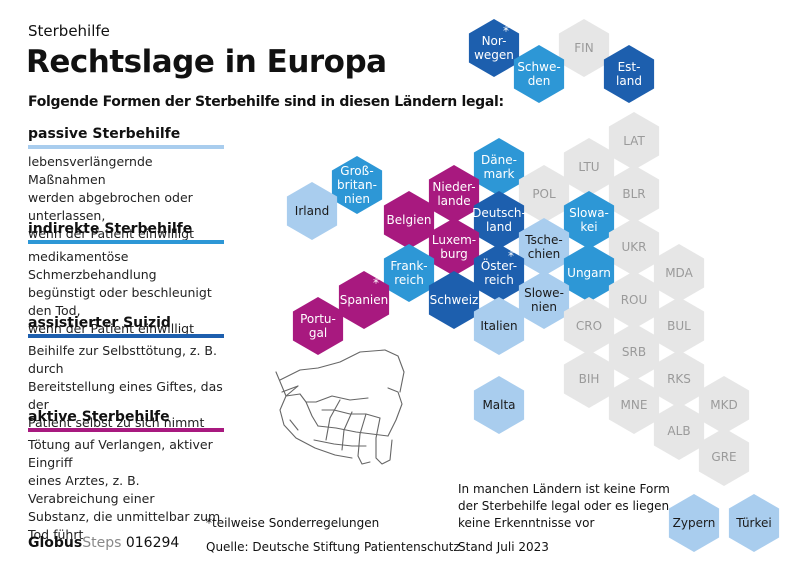 Image resolution: width=800 pixels, height=565 pixels. I want to click on country-hex-lat: LAT, so click(634, 141).